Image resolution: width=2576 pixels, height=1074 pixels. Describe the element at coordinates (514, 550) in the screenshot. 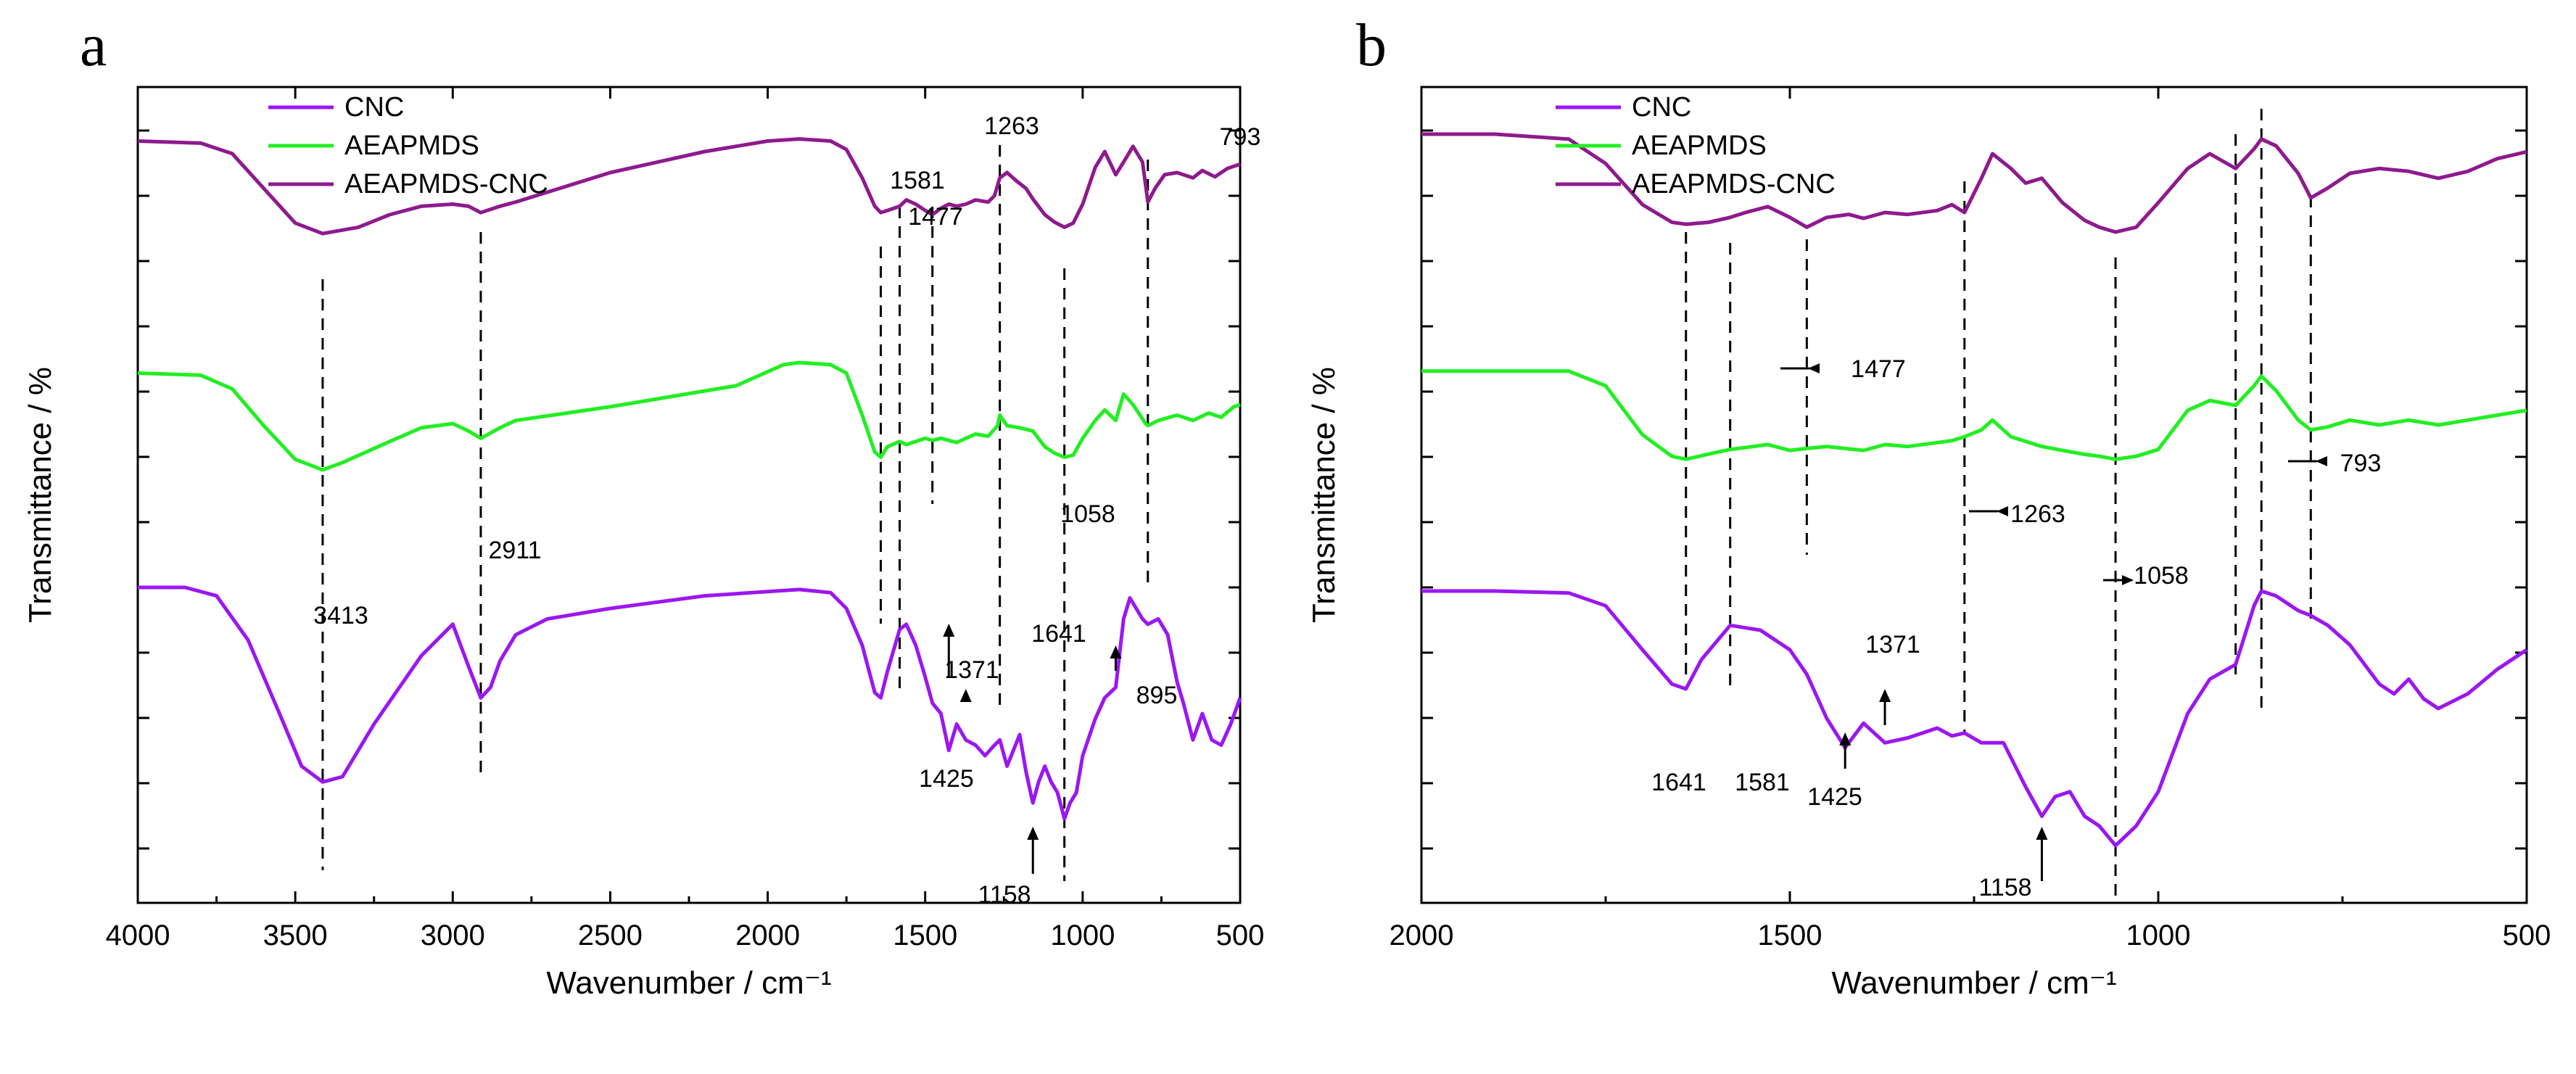

I see `peak-label-2911: 2911` at that location.